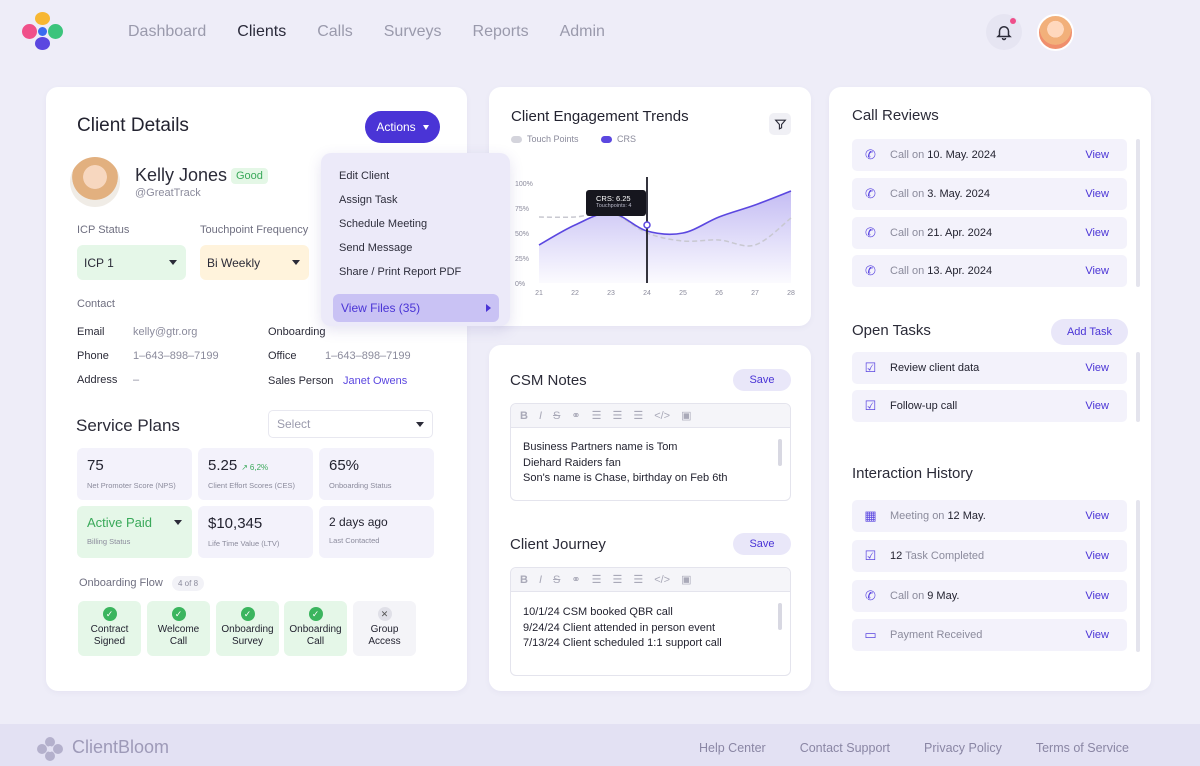  What do you see at coordinates (845, 748) in the screenshot?
I see `footer-link-contact: Contact Support` at bounding box center [845, 748].